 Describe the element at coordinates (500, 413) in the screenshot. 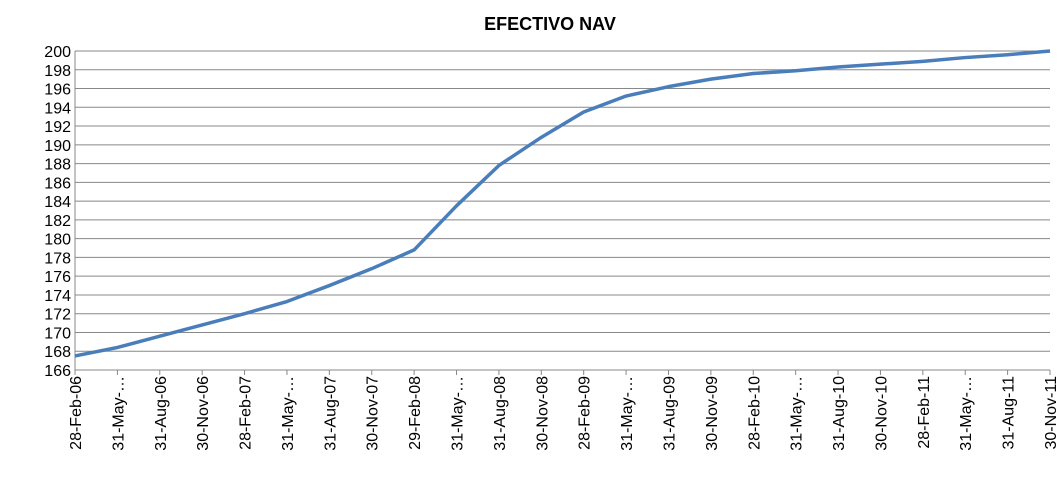

I see `x-tick-label: 31-Aug-08` at that location.